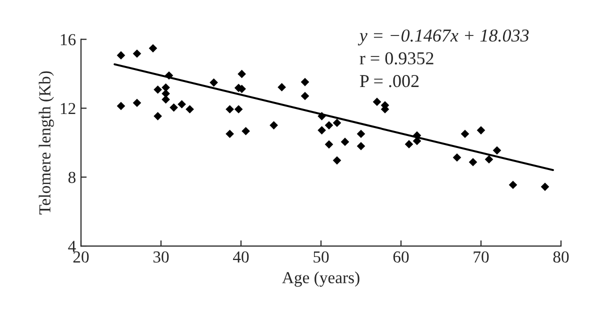  I want to click on x-tick-label: 60, so click(401, 257).